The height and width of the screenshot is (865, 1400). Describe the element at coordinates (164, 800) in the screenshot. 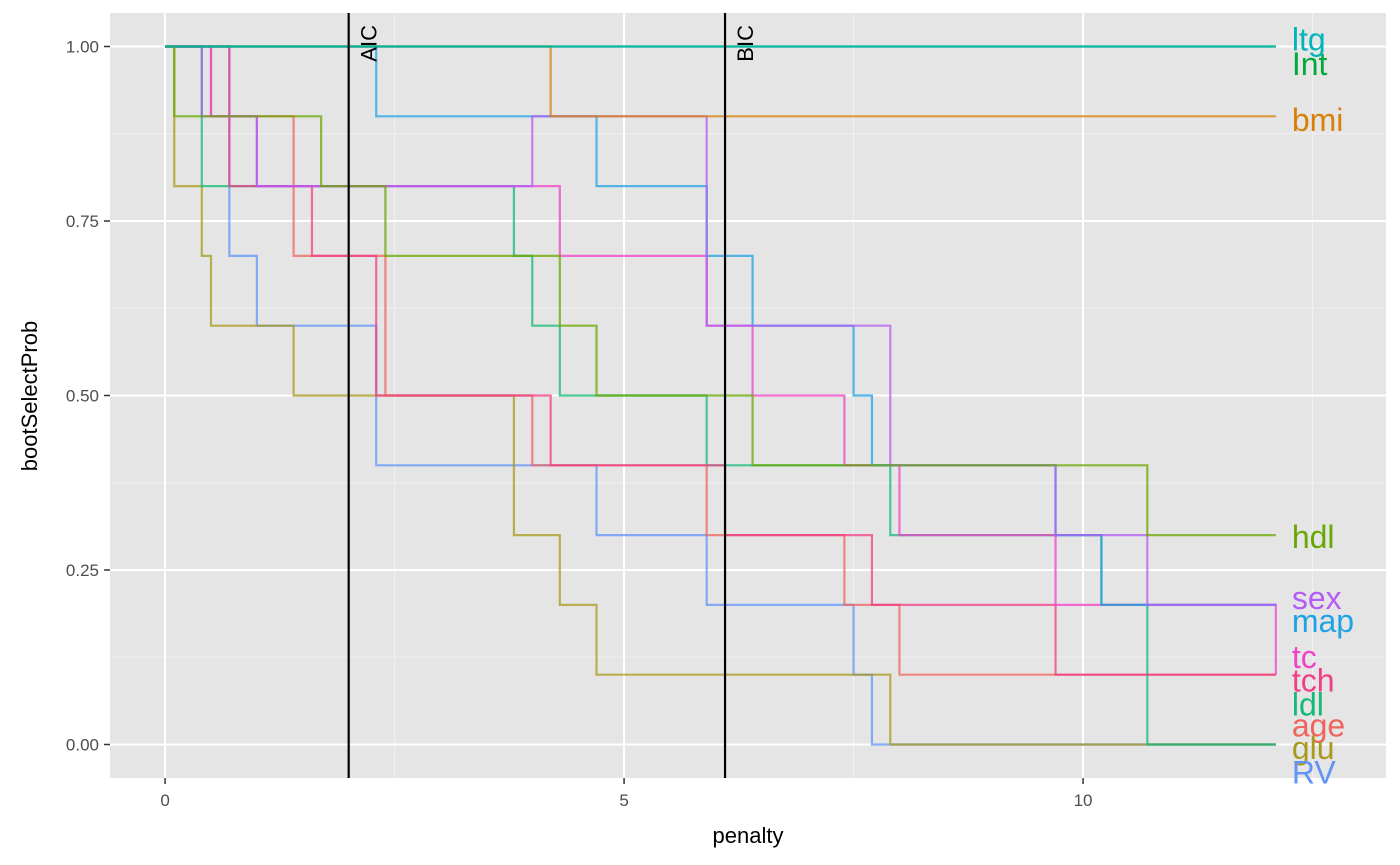

I see `x-tick-label: 0` at that location.